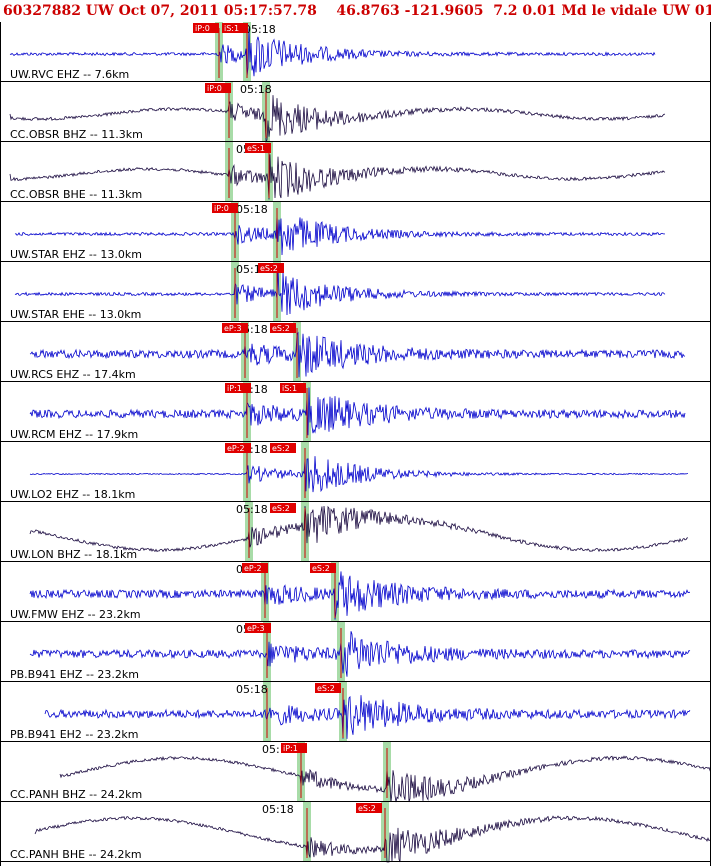 The image size is (711, 866). I want to click on trace-panel: 05:18 eS:2 UW.LON BHZ -- 18.1km, so click(355, 532).